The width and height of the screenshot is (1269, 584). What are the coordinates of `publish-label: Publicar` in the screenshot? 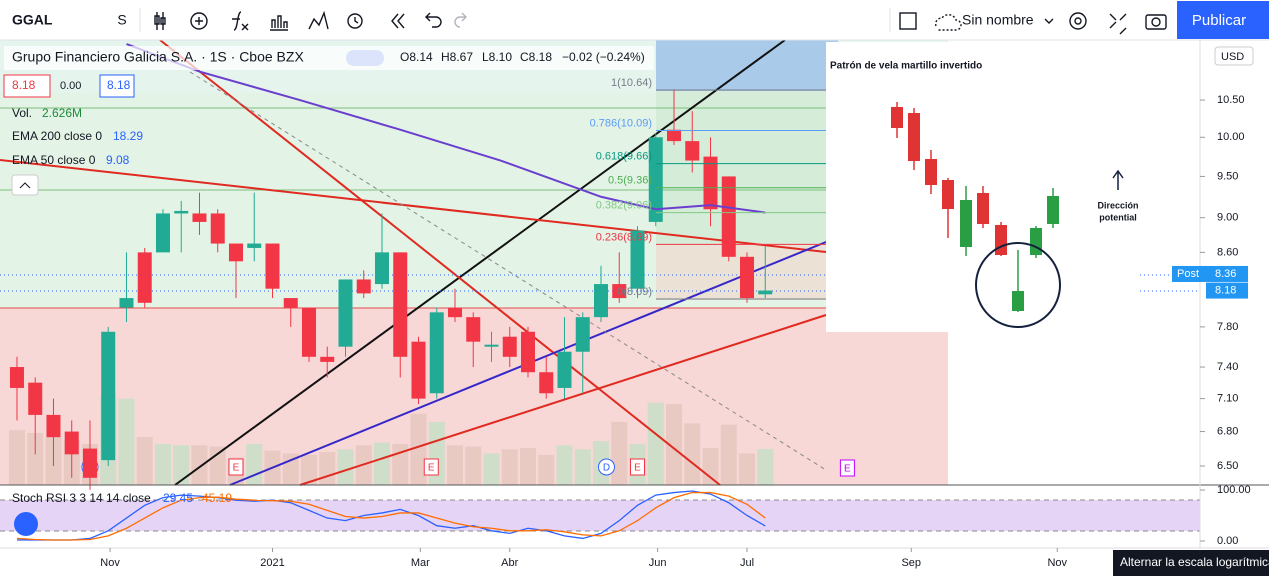 It's located at (1219, 20).